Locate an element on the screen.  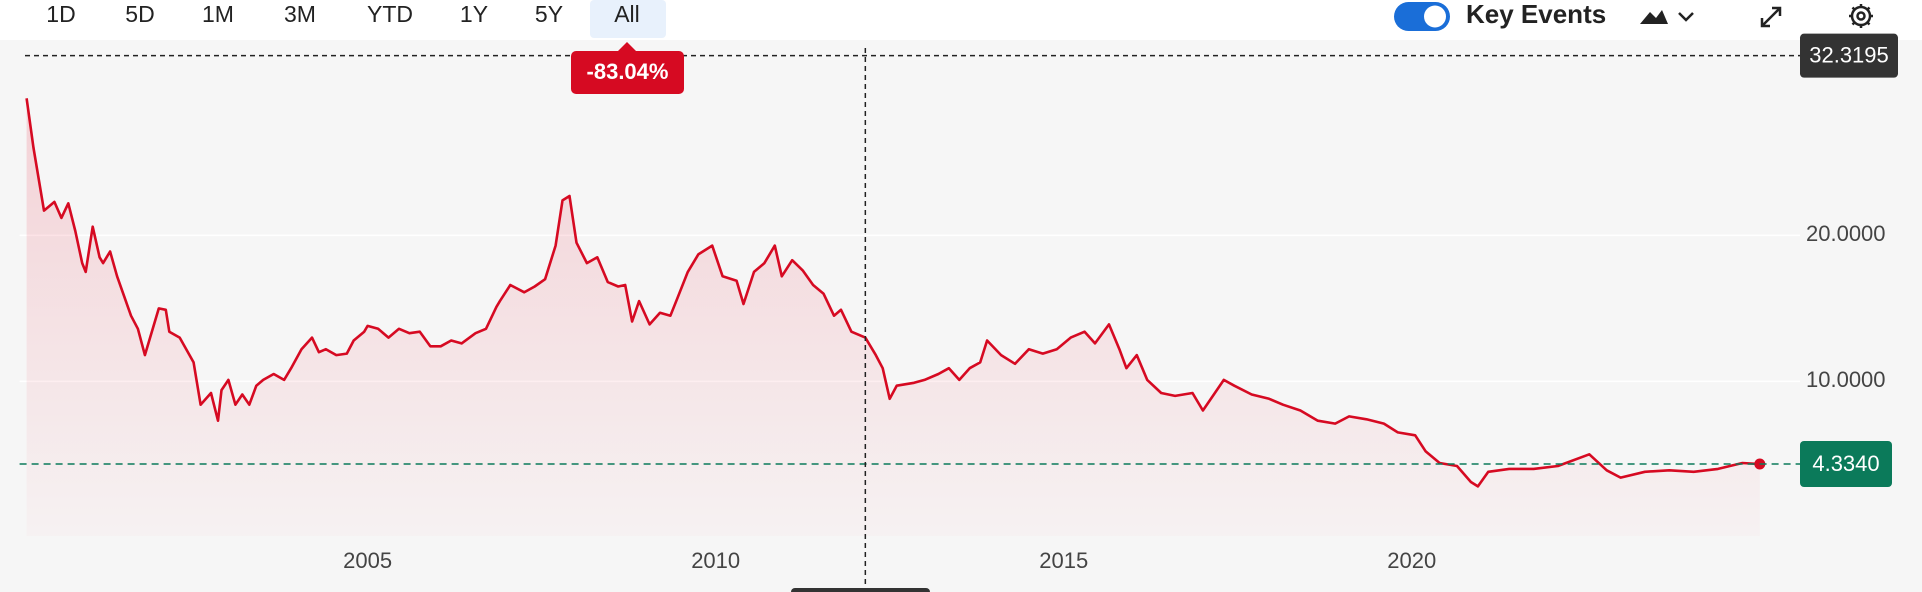
last-price-label: 4.3340 is located at coordinates (1845, 463).